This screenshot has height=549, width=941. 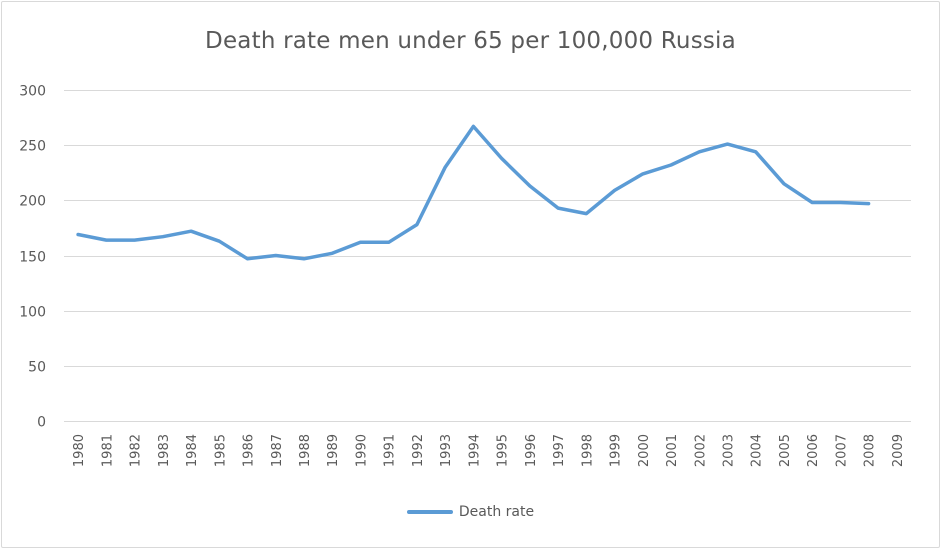 I want to click on x-tick-label-1991: 1991, so click(x=390, y=450).